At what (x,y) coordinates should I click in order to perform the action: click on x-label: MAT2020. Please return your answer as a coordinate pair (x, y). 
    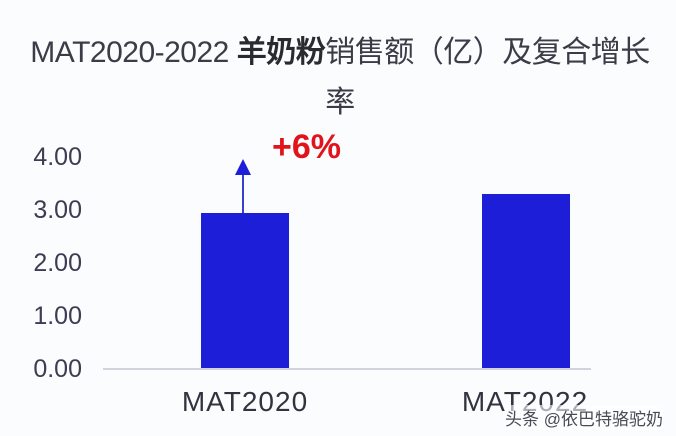
    Looking at the image, I should click on (245, 401).